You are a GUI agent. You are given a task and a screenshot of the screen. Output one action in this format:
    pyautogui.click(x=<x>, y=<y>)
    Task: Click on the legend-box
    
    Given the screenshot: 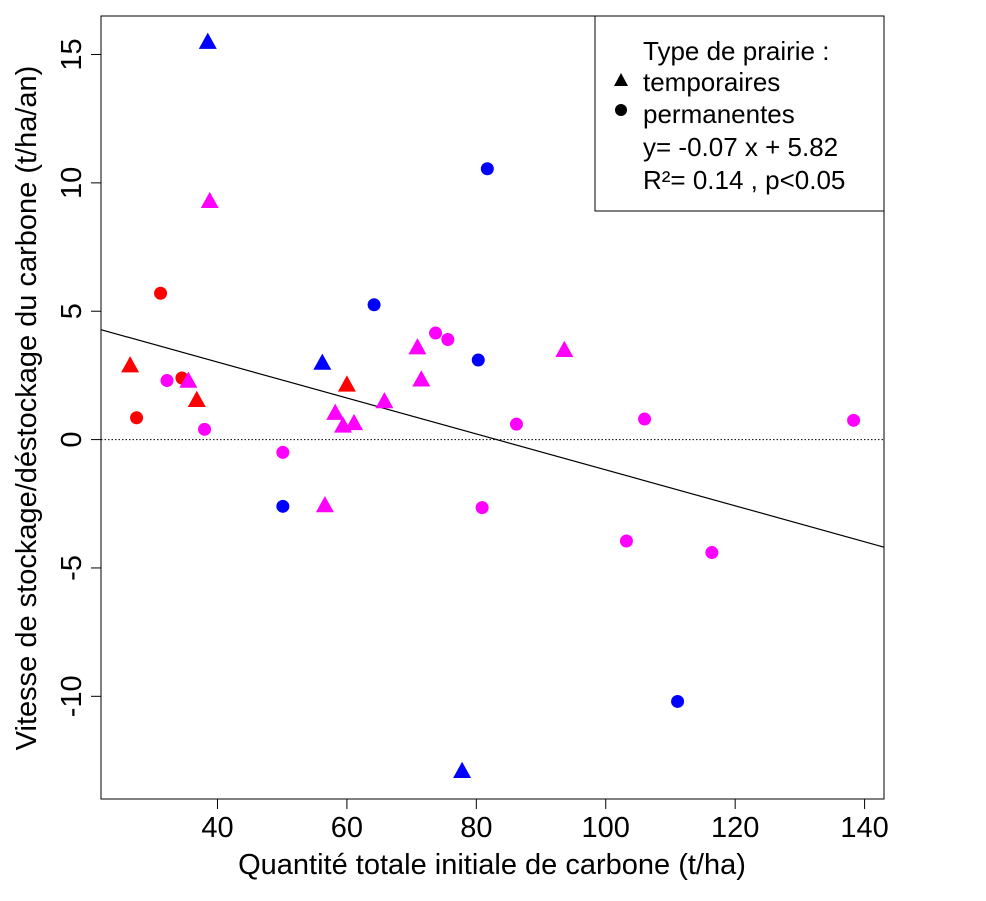 What is the action you would take?
    pyautogui.click(x=739, y=113)
    